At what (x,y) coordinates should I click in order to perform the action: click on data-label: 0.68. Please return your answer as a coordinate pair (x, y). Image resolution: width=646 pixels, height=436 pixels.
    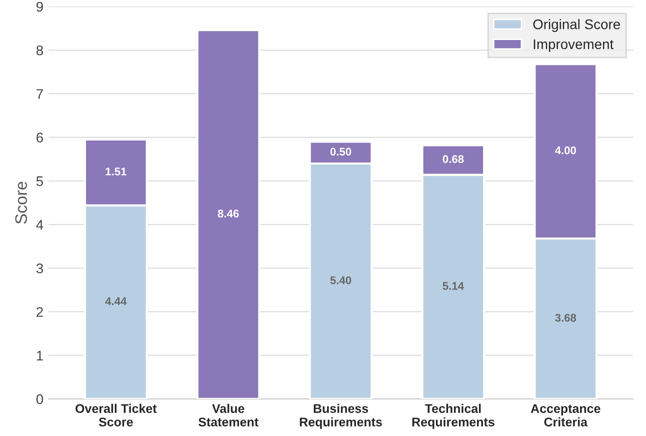
    Looking at the image, I should click on (453, 159).